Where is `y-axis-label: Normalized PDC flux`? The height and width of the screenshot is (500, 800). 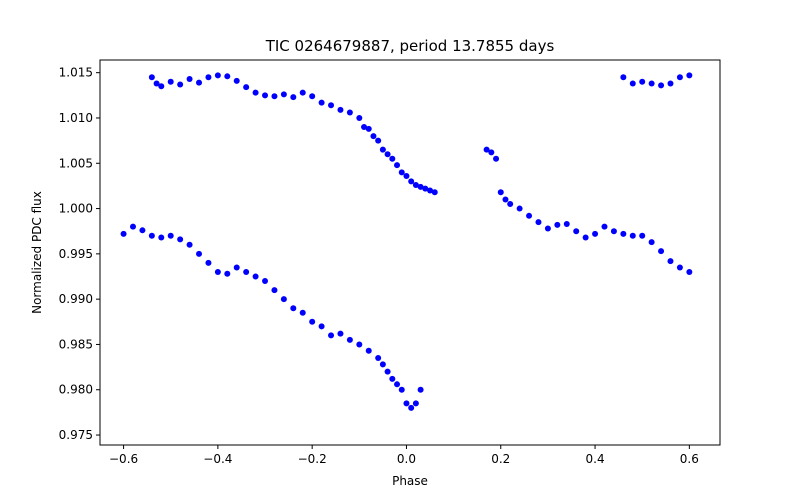 y-axis-label: Normalized PDC flux is located at coordinates (37, 252).